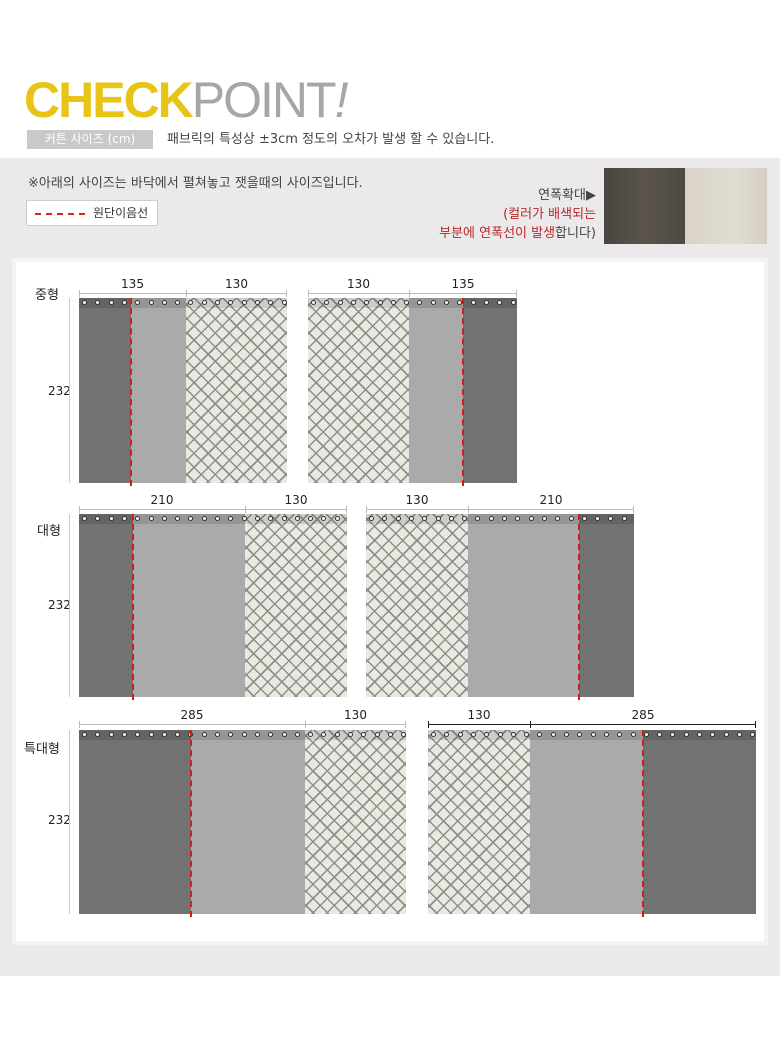  What do you see at coordinates (60, 214) in the screenshot?
I see `red-dash-icon` at bounding box center [60, 214].